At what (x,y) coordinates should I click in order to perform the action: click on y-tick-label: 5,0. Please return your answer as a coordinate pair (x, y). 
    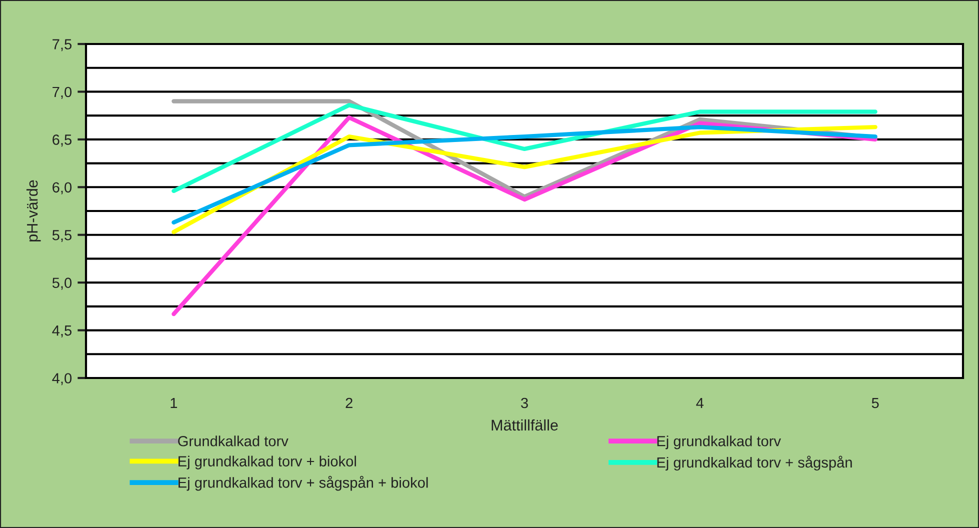
    Looking at the image, I should click on (62, 284).